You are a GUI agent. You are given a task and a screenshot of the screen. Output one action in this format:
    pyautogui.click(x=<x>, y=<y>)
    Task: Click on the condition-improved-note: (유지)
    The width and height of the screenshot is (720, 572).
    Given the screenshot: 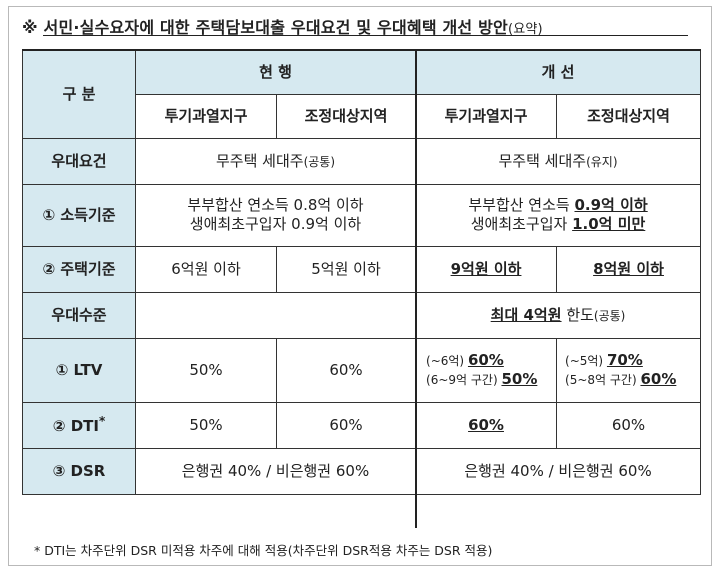 What is the action you would take?
    pyautogui.click(x=602, y=161)
    